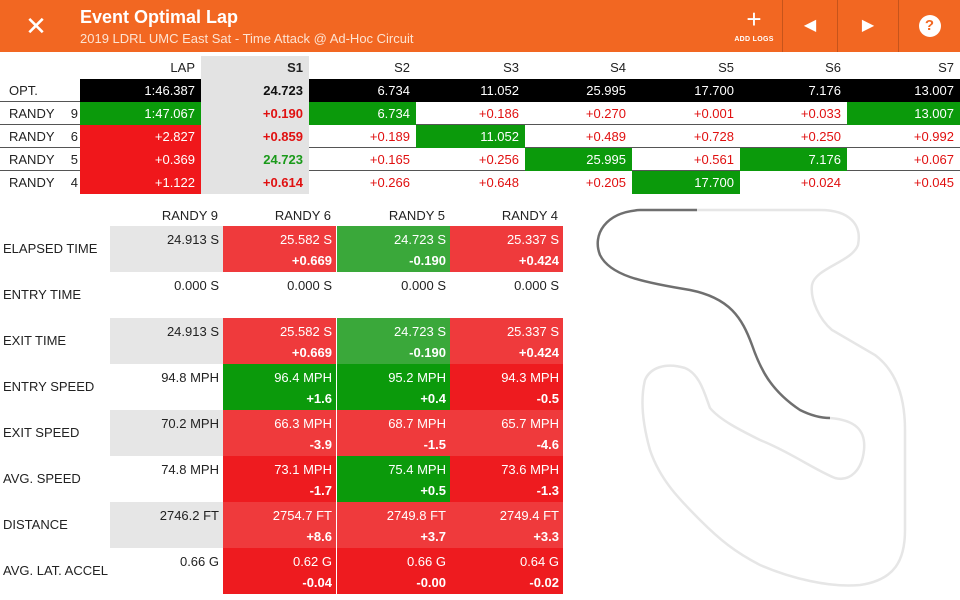 This screenshot has height=600, width=960. What do you see at coordinates (140, 136) in the screenshot?
I see `sector-cell: +2.827` at bounding box center [140, 136].